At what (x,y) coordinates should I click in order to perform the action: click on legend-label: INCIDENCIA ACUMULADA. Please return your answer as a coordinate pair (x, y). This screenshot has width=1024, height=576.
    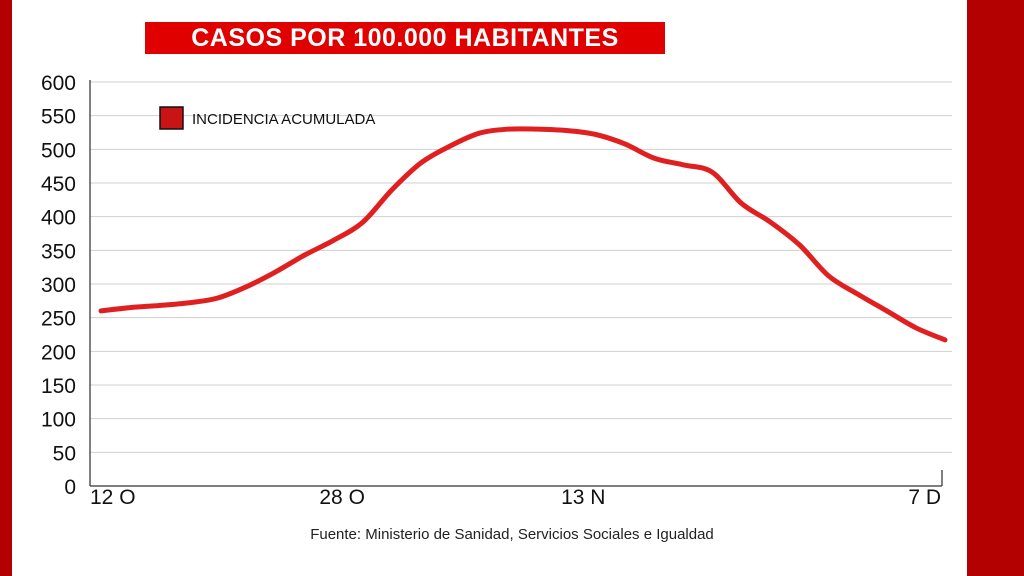
    Looking at the image, I should click on (283, 119).